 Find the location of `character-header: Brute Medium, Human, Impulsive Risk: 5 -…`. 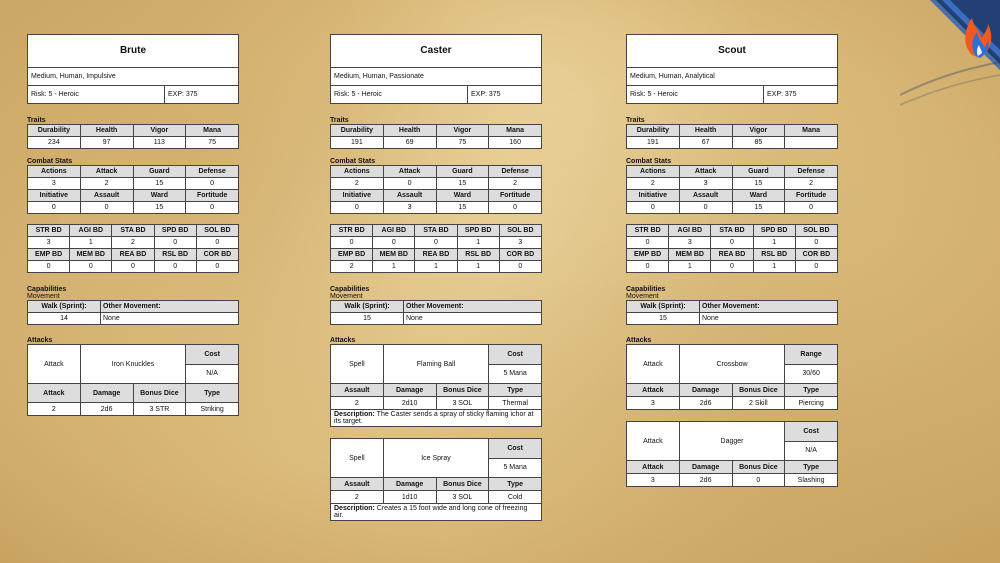

character-header: Brute Medium, Human, Impulsive Risk: 5 -… is located at coordinates (133, 69).